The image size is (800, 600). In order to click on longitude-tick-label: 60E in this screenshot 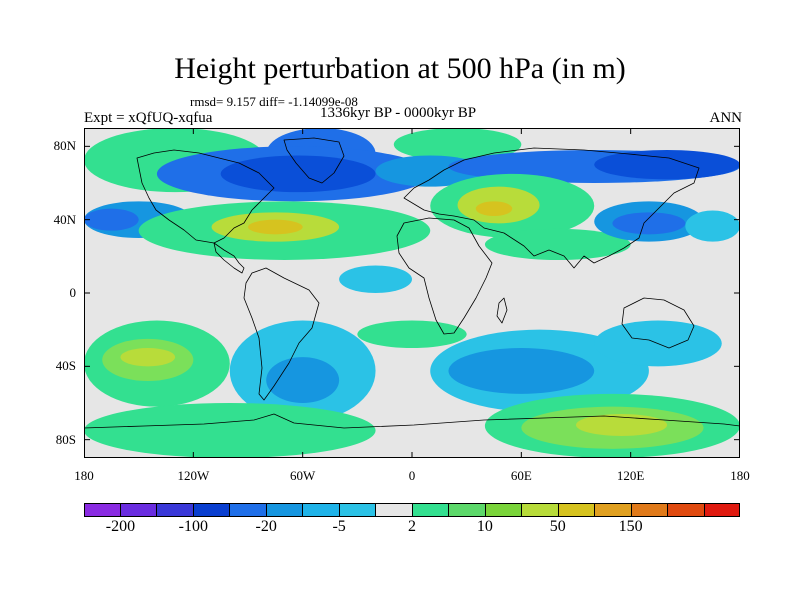, I will do `click(521, 475)`.